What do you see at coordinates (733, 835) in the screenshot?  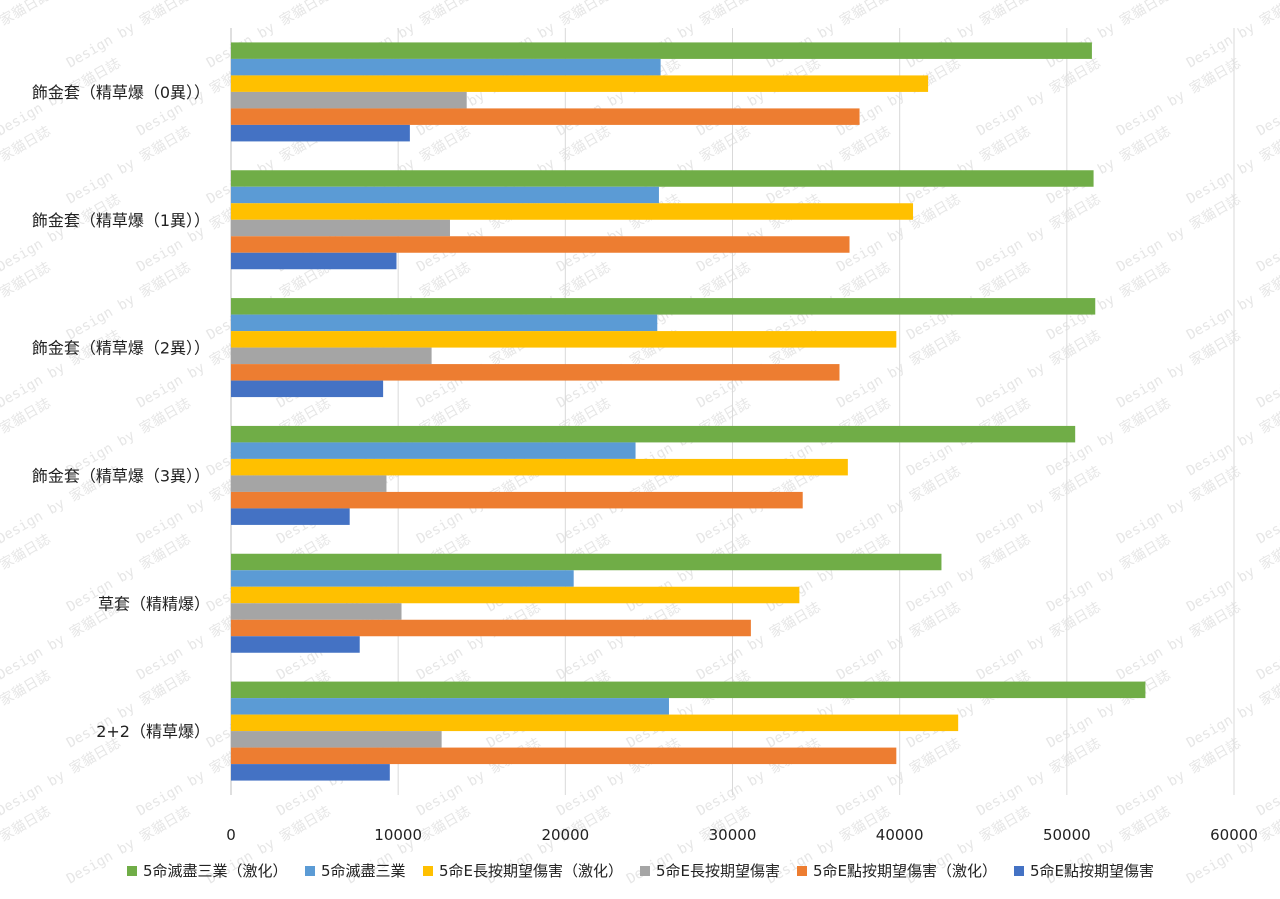 I see `x-tick-label: 30000` at bounding box center [733, 835].